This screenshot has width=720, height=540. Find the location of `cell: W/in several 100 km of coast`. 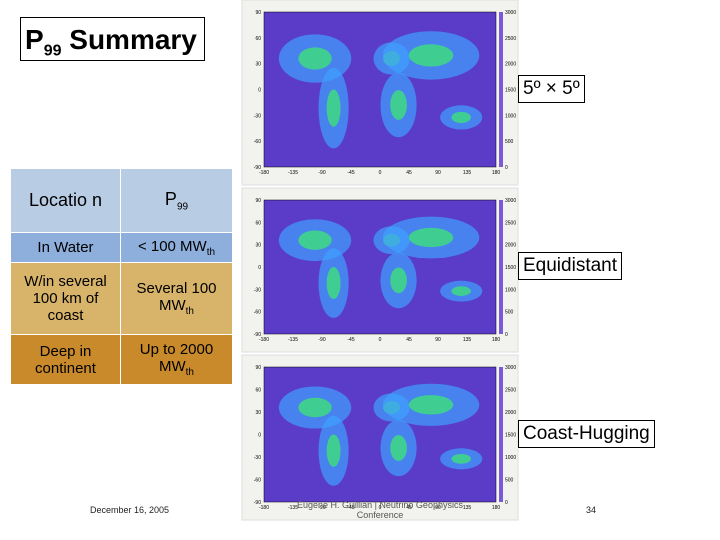

cell: W/in several 100 km of coast is located at coordinates (65, 298).